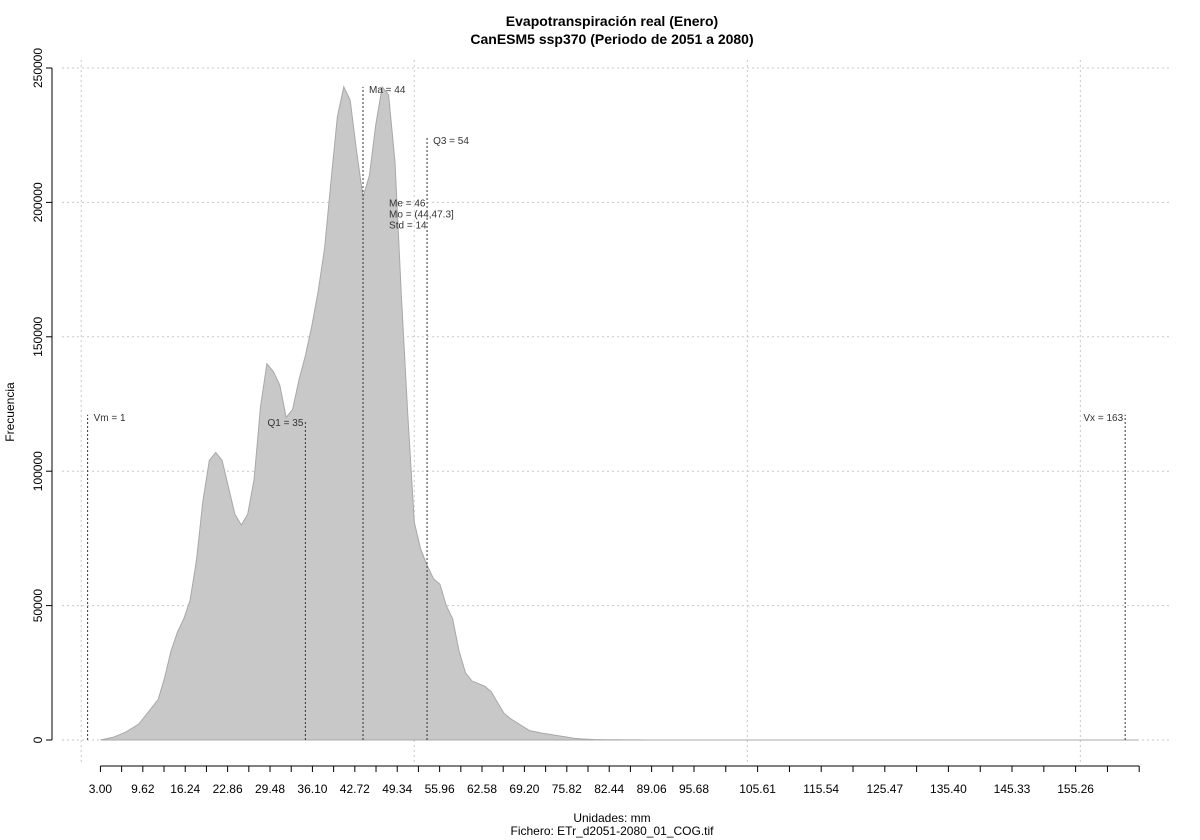  Describe the element at coordinates (185, 789) in the screenshot. I see `x-tick-label: 16.24` at that location.